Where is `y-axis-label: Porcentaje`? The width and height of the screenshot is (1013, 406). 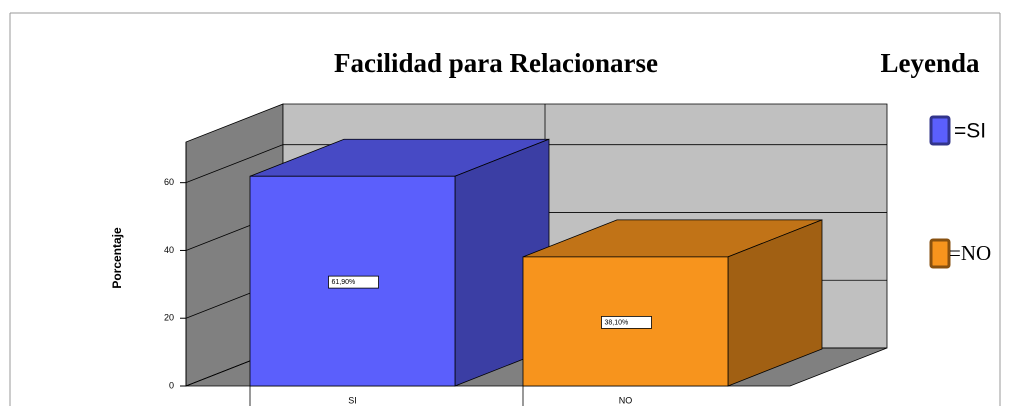
y-axis-label: Porcentaje is located at coordinates (117, 258).